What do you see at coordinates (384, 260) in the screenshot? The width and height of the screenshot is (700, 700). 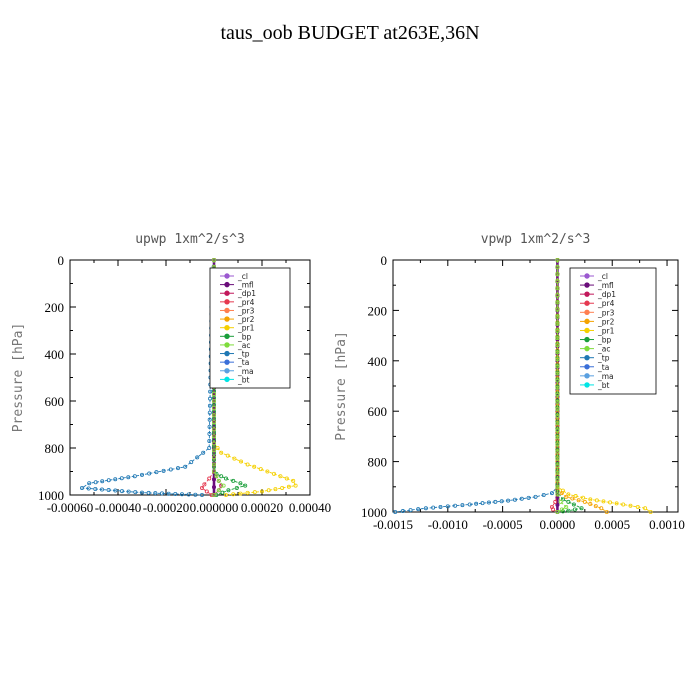 I see `y-tick-label: 0` at bounding box center [384, 260].